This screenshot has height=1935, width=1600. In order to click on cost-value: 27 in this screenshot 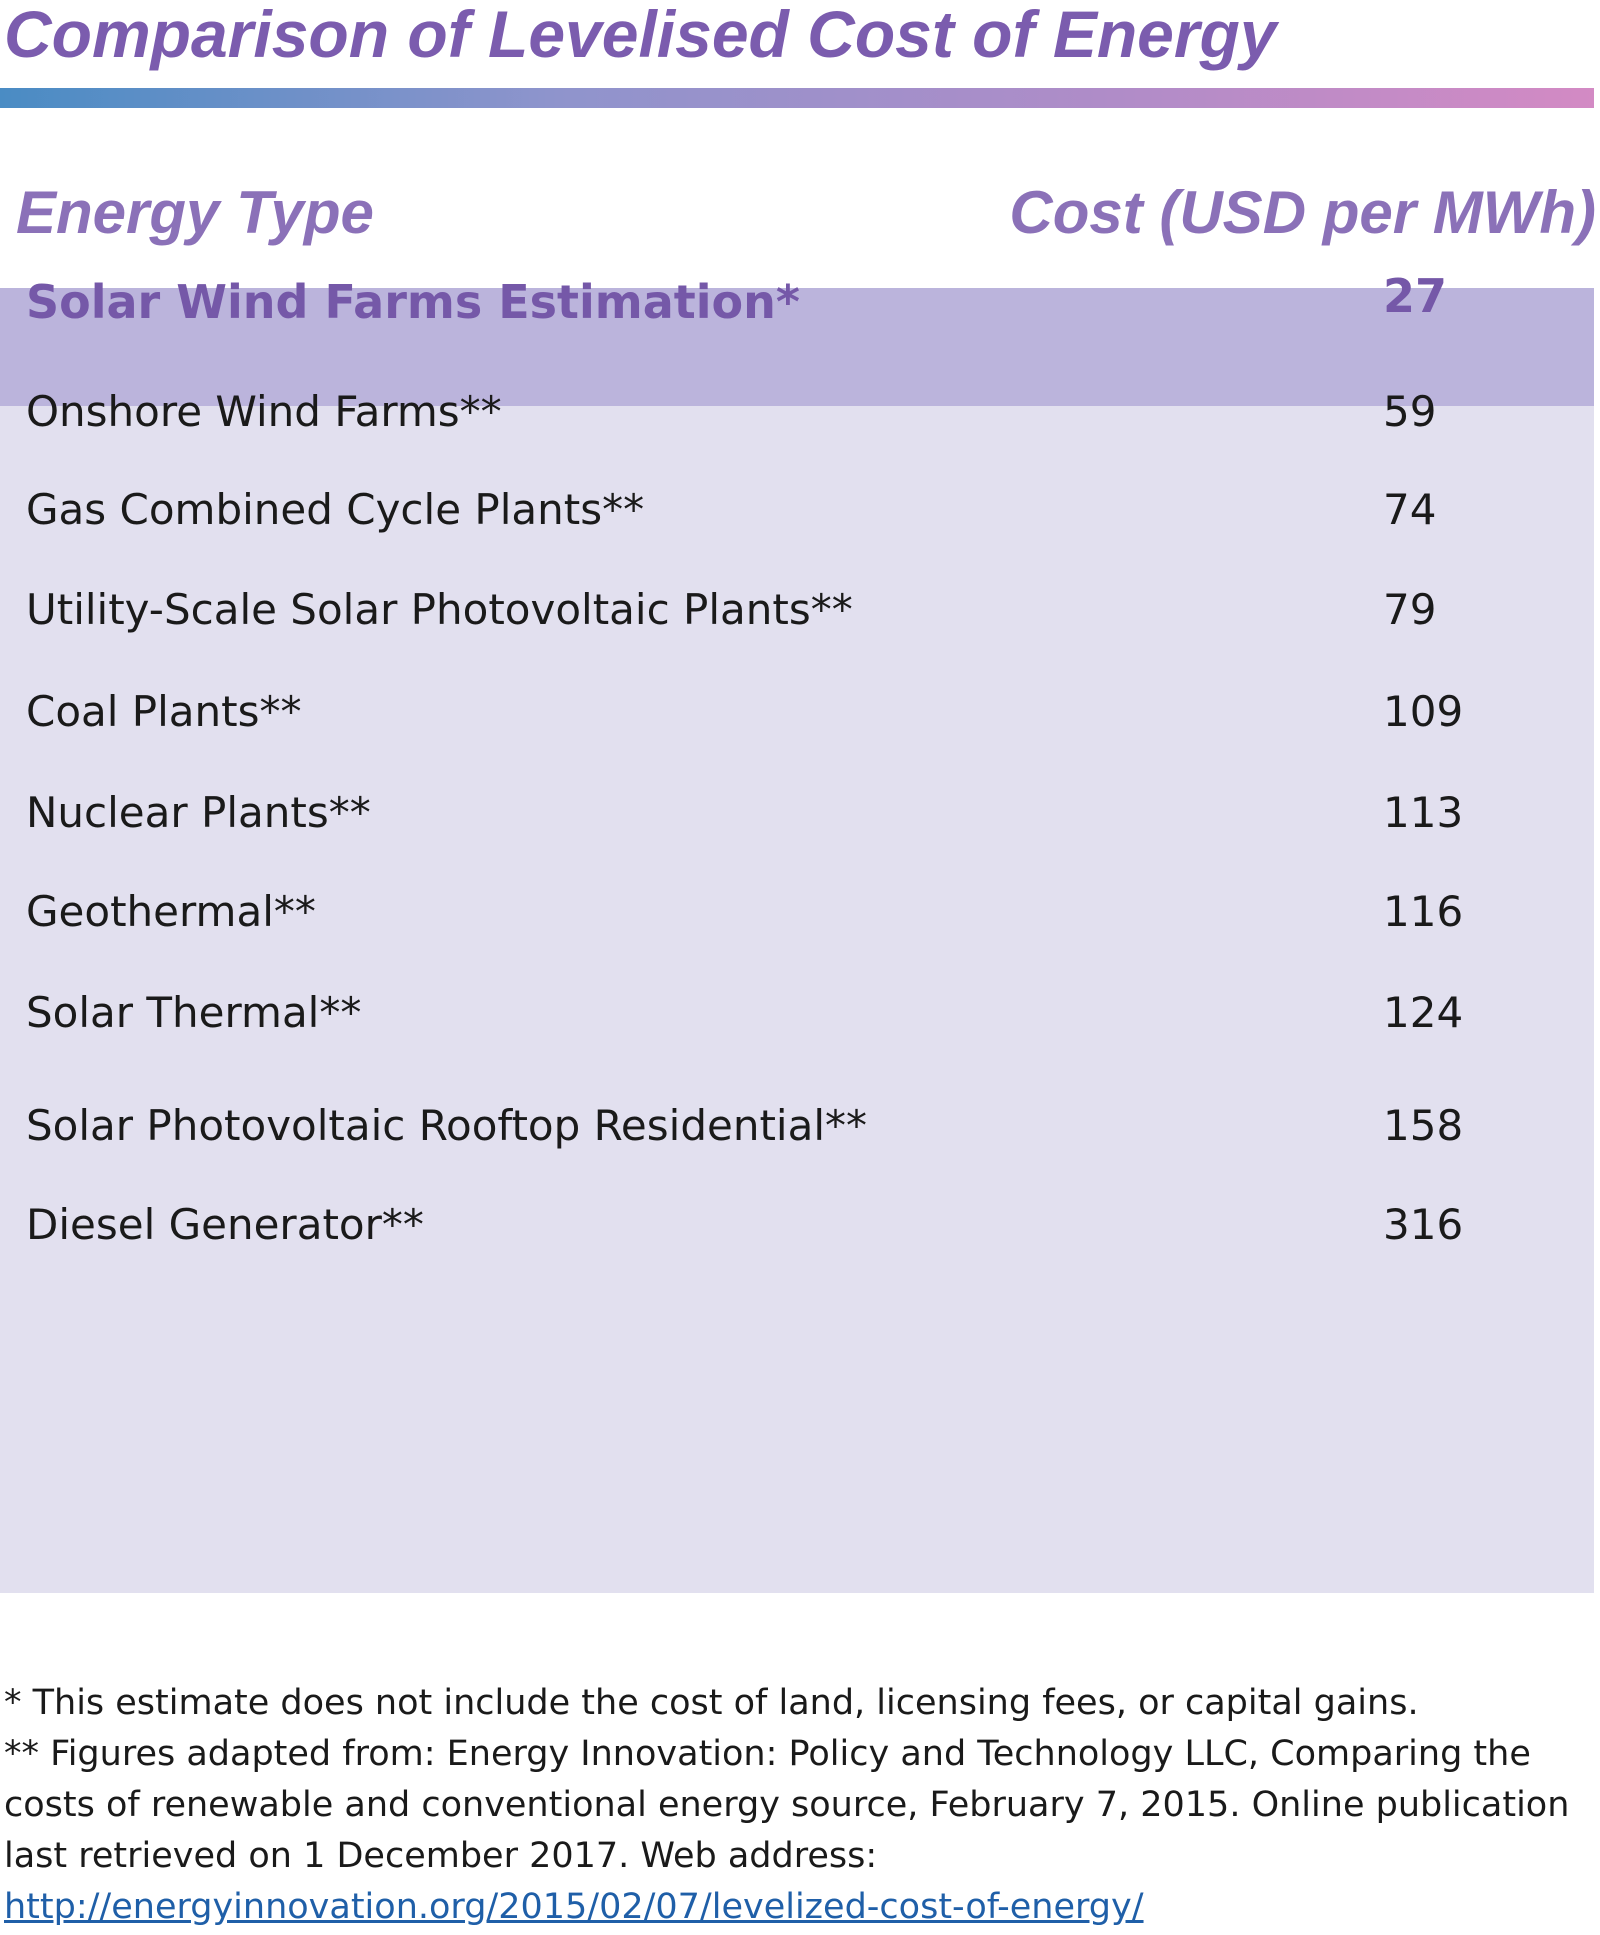, I will do `click(1415, 296)`.